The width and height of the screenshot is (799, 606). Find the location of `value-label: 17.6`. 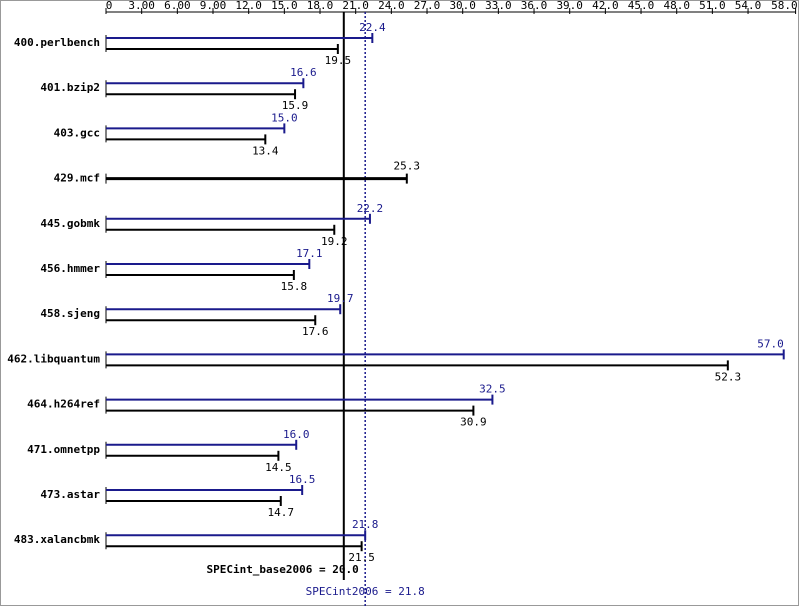

value-label: 17.6 is located at coordinates (315, 331).